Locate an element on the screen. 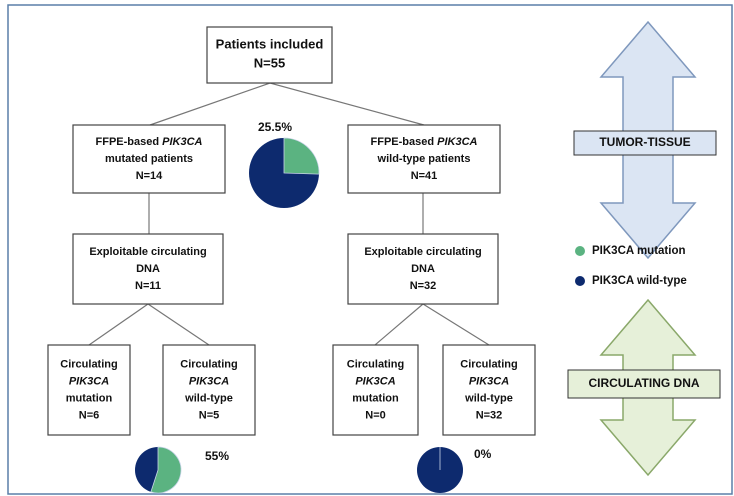  text-segment: N=41 is located at coordinates (424, 176).